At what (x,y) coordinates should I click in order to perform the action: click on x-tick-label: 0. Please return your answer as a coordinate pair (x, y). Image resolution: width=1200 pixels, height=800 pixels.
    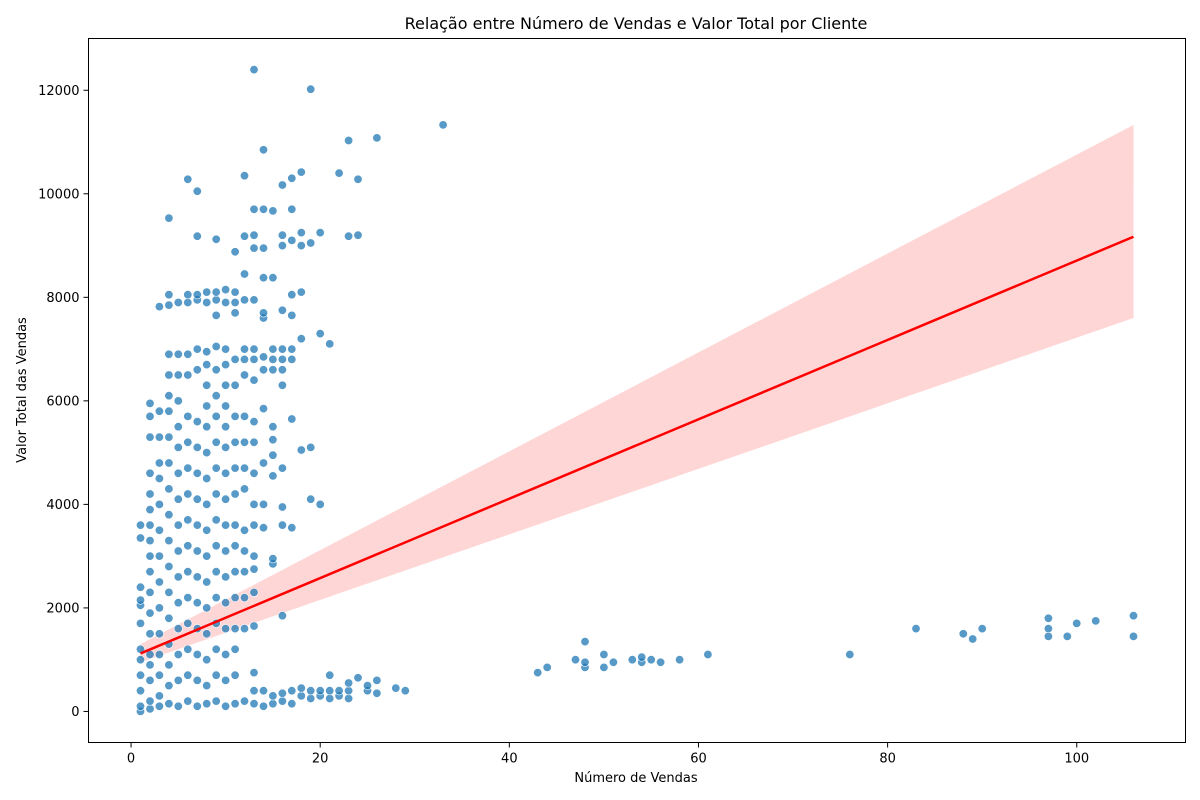
    Looking at the image, I should click on (131, 759).